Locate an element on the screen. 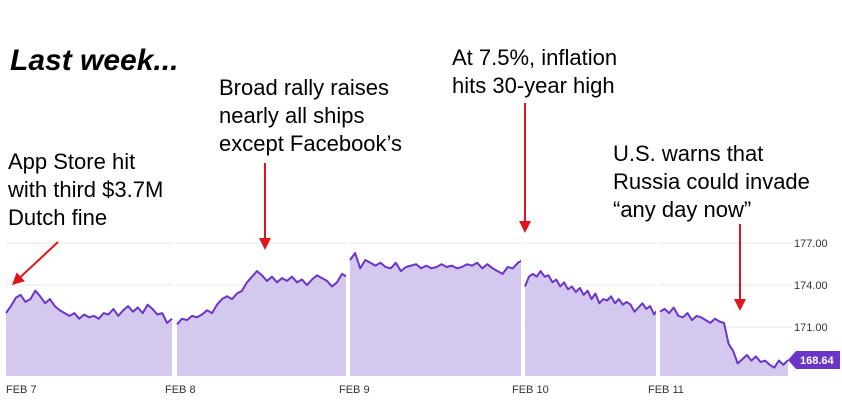  last-price-badge-shape is located at coordinates (814, 360).